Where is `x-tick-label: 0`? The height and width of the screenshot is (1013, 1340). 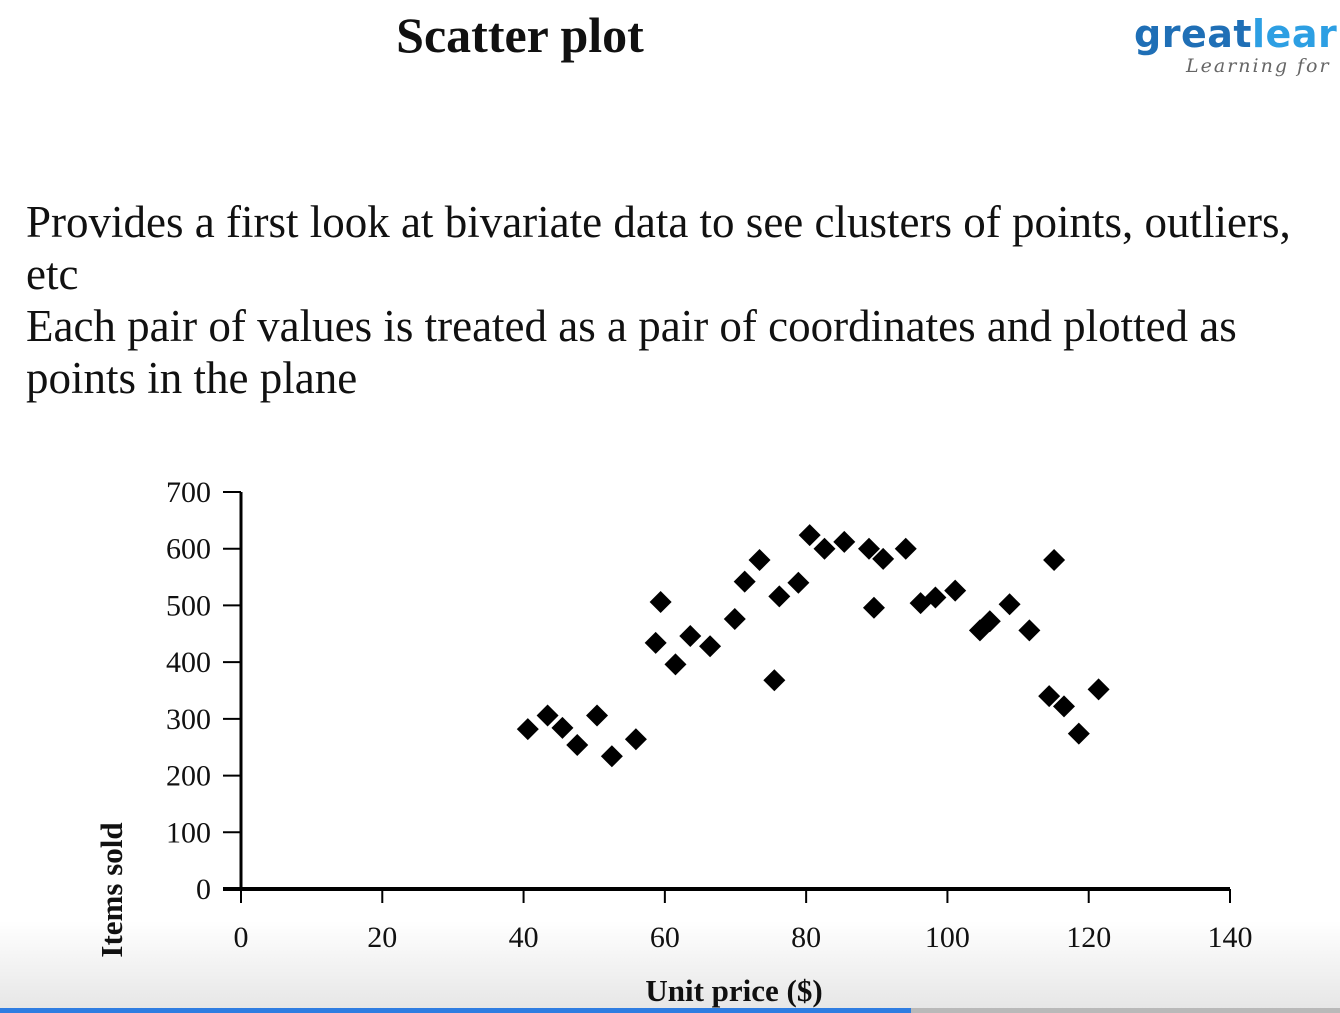
x-tick-label: 0 is located at coordinates (241, 937).